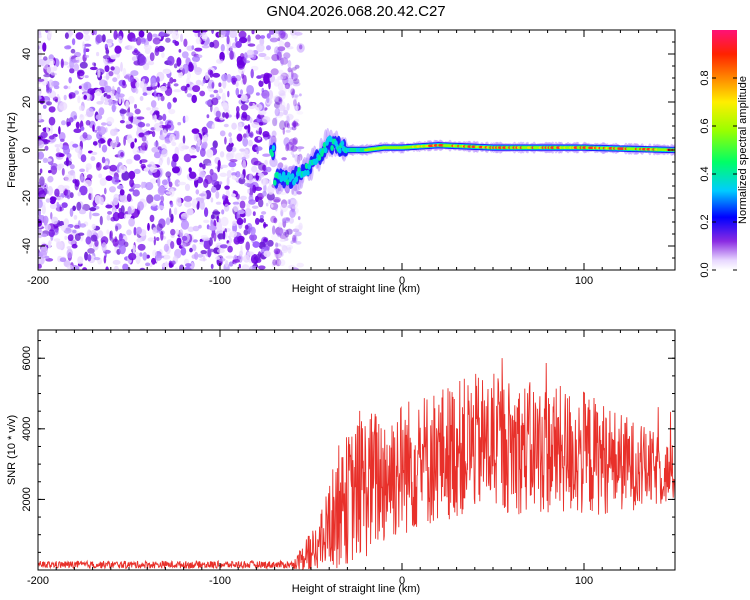 This screenshot has width=750, height=600. What do you see at coordinates (724, 150) in the screenshot?
I see `colorbar-gradient` at bounding box center [724, 150].